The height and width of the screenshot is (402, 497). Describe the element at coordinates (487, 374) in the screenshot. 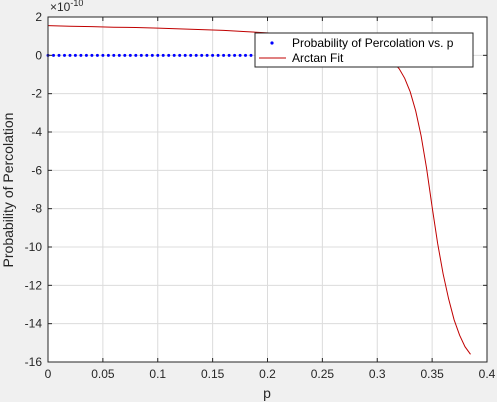

I see `x-tick-label: 0.4` at that location.